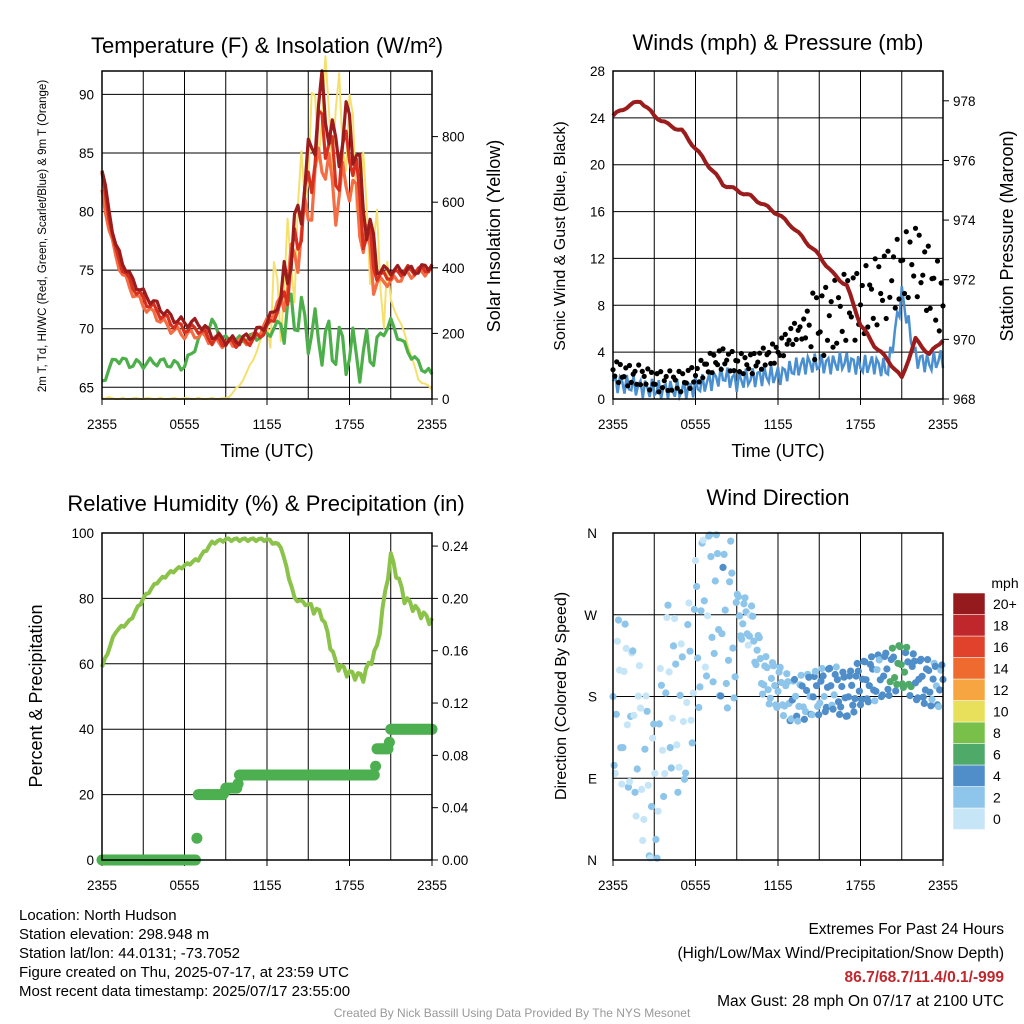  What do you see at coordinates (197, 838) in the screenshot?
I see `precip-point` at bounding box center [197, 838].